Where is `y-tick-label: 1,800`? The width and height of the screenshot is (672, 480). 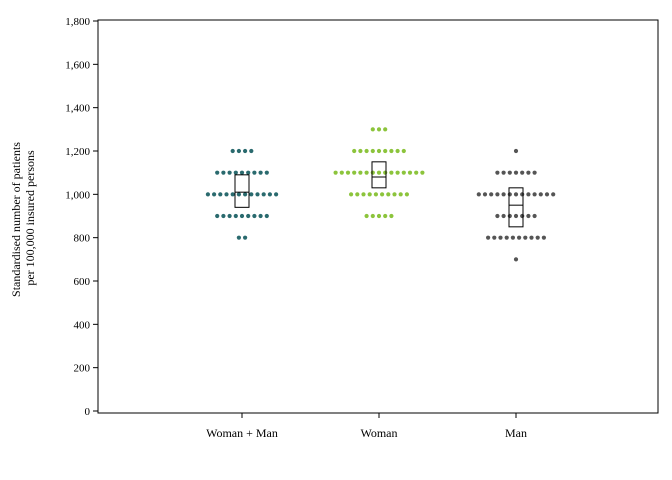
y-tick-label: 1,800 is located at coordinates (77, 22).